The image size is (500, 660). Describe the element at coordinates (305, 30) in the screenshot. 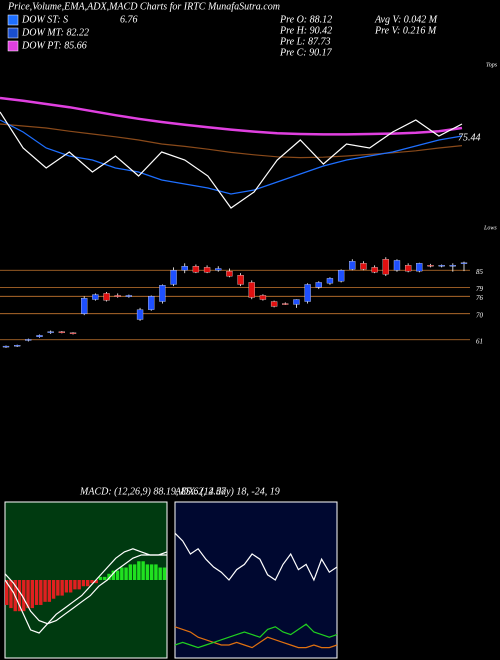

I see `quote-text: Pre H: 90.42` at that location.